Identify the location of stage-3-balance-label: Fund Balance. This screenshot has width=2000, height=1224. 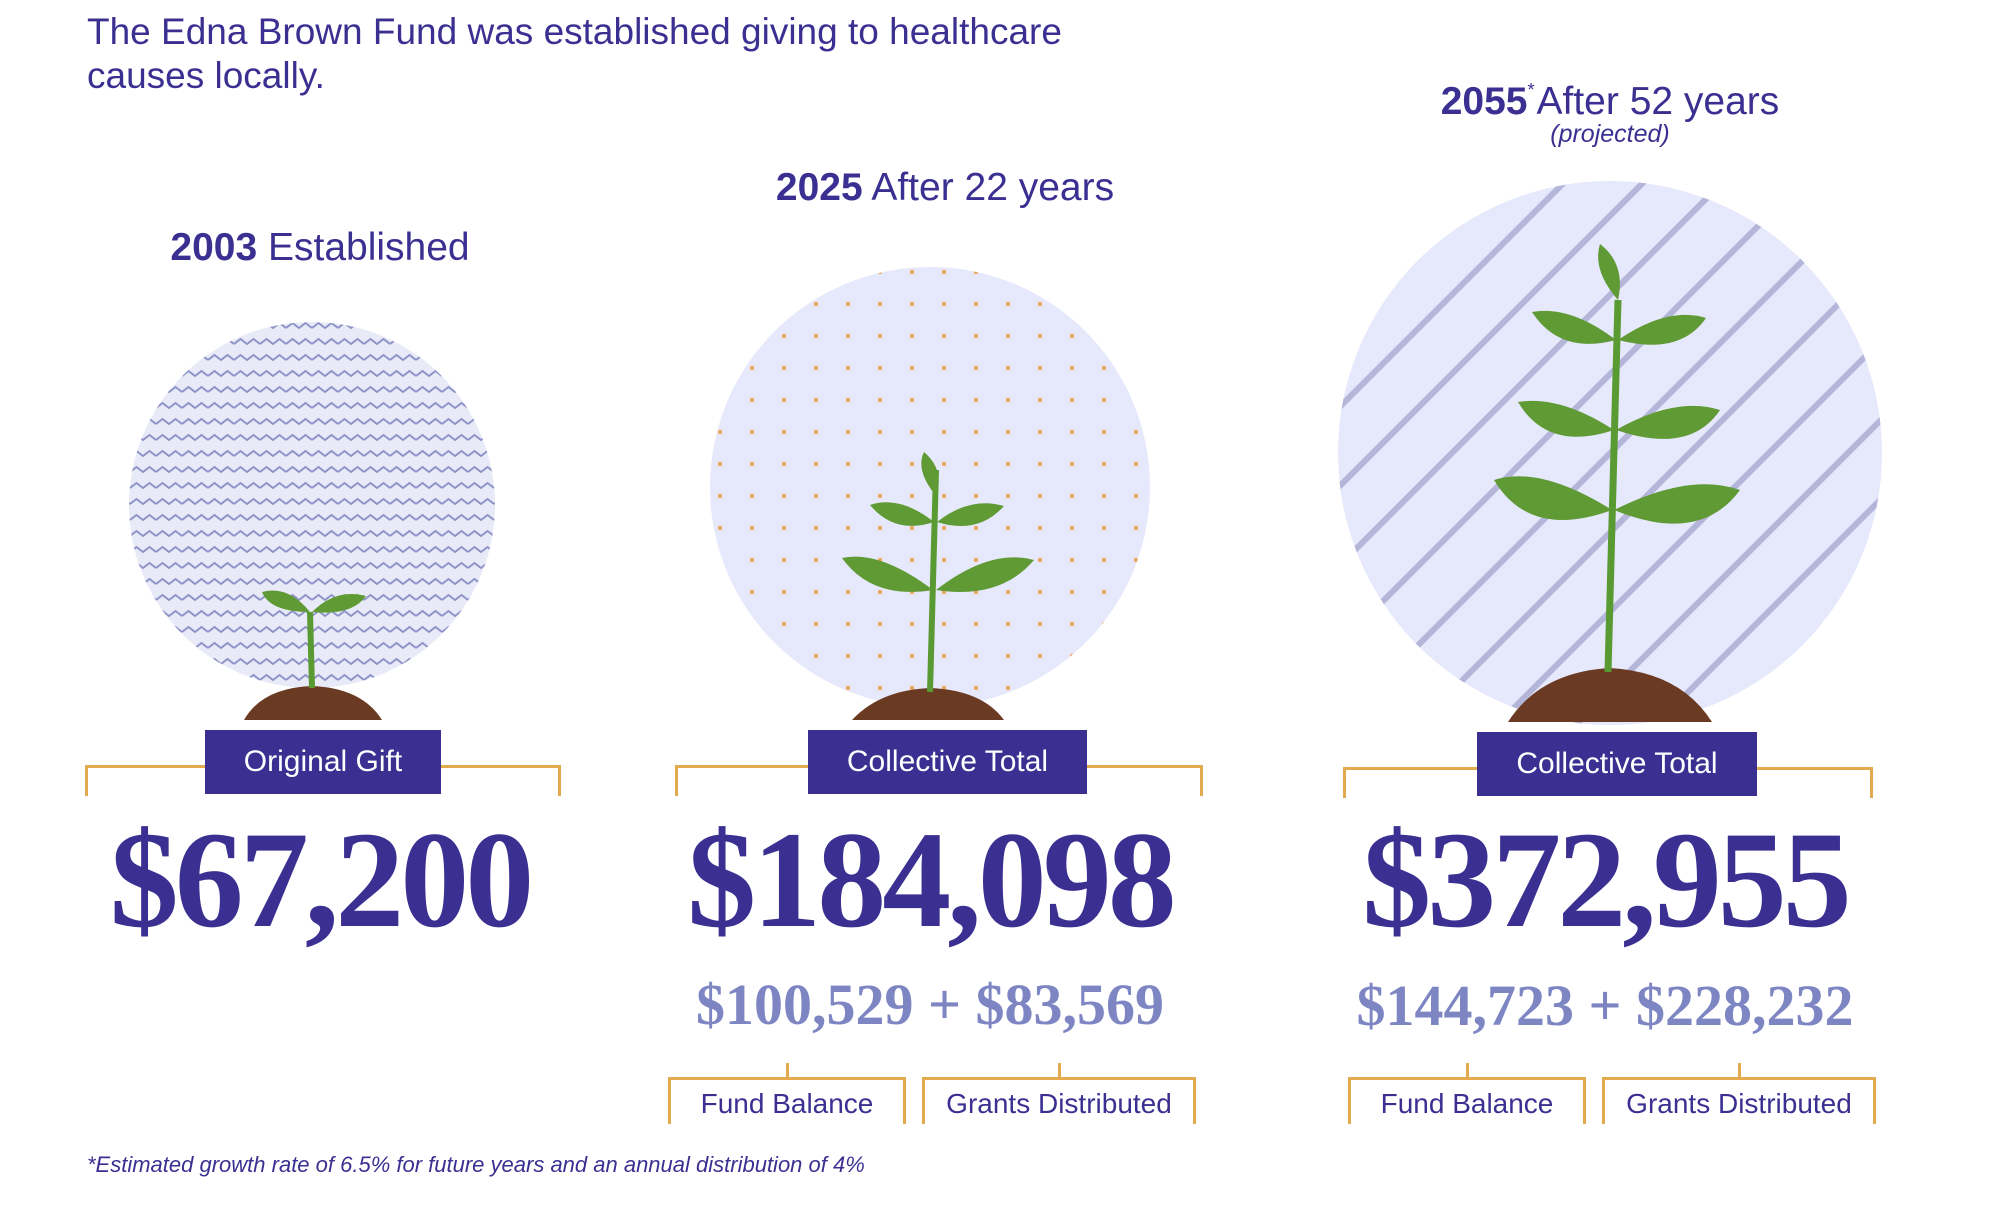
(1467, 1103).